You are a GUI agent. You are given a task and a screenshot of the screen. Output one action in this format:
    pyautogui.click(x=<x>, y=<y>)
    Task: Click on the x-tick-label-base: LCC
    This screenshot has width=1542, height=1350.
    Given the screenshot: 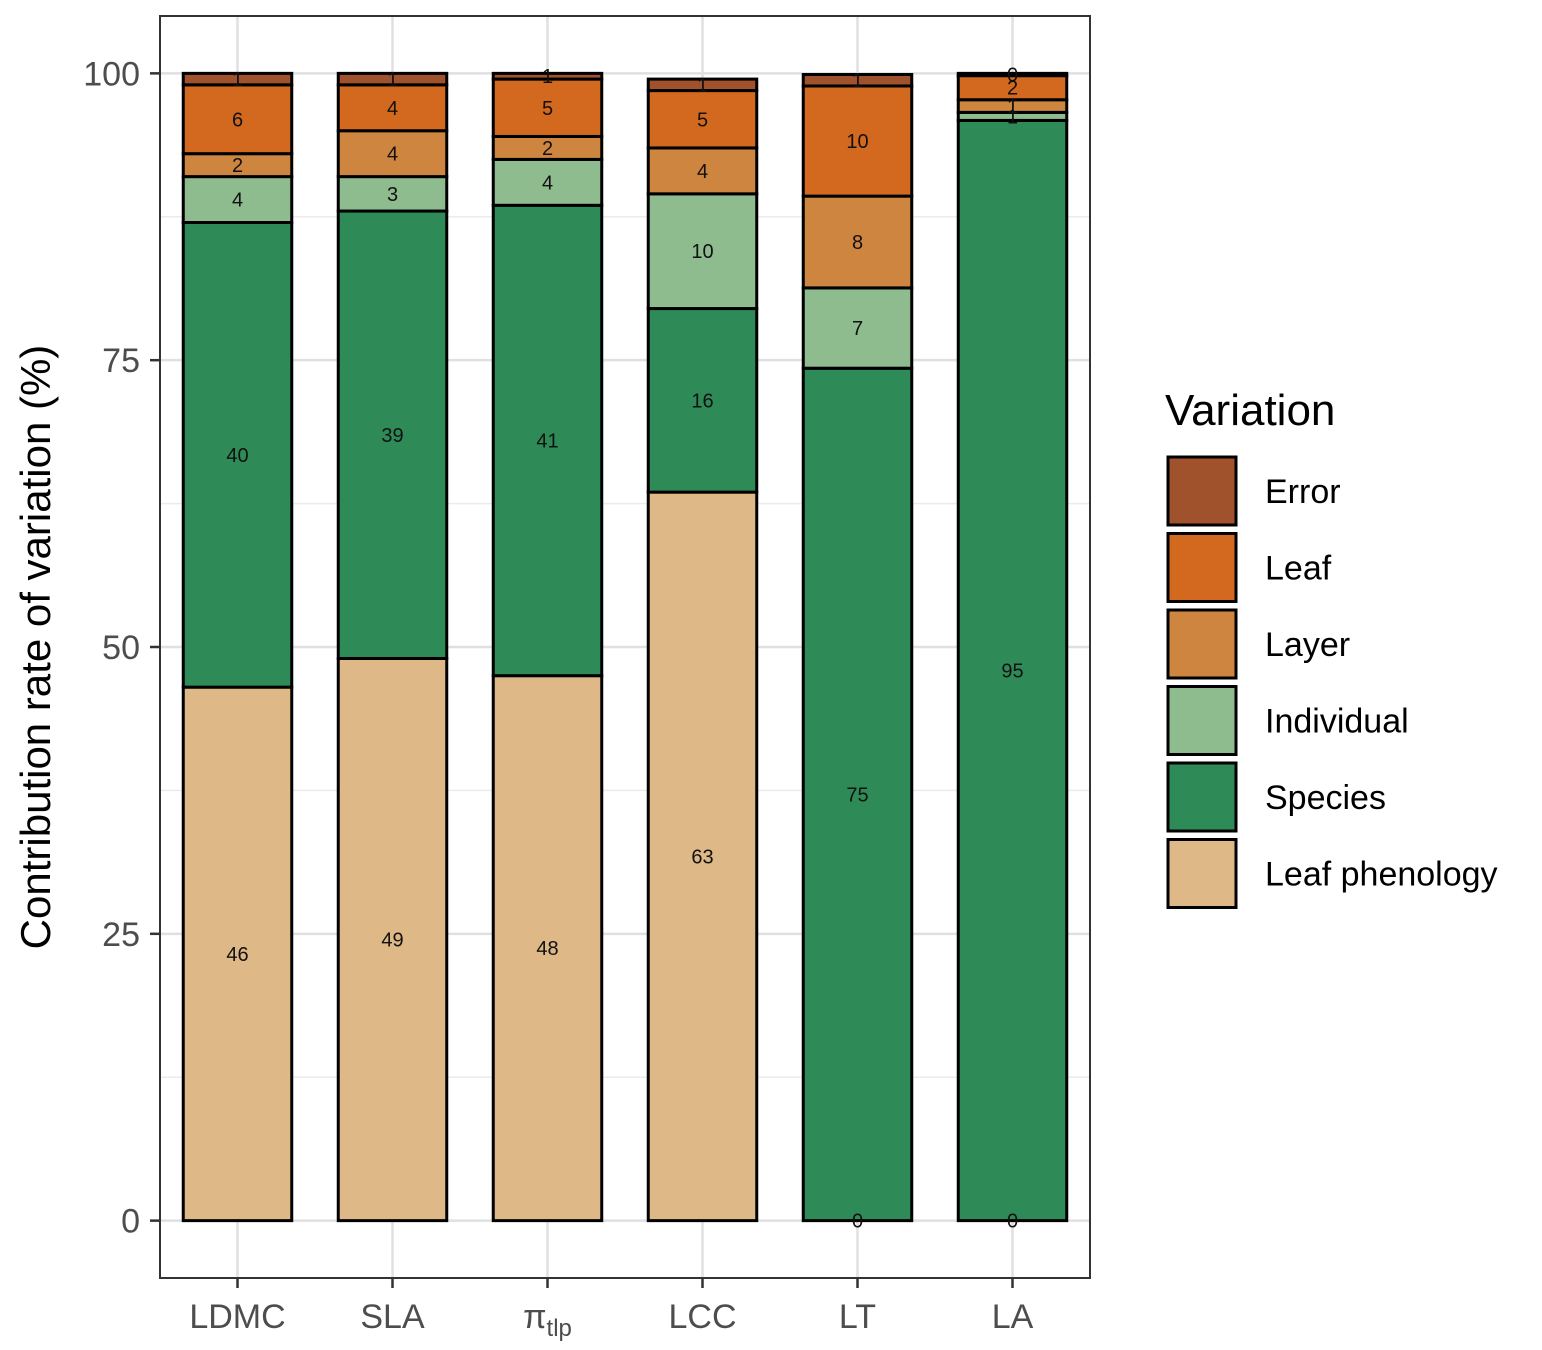 What is the action you would take?
    pyautogui.click(x=702, y=1317)
    